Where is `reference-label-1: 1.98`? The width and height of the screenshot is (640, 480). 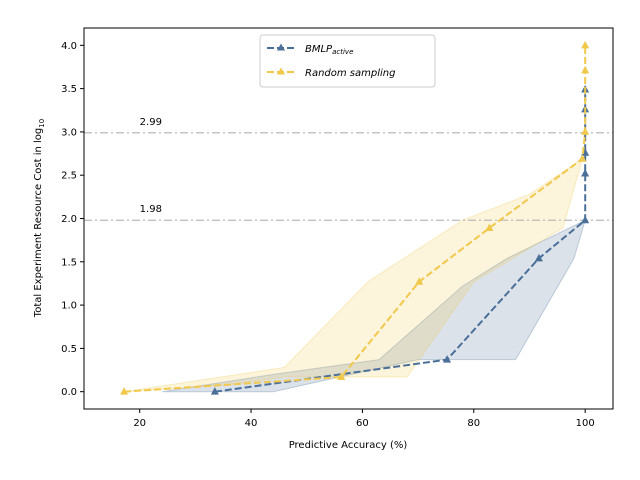 reference-label-1: 1.98 is located at coordinates (151, 209).